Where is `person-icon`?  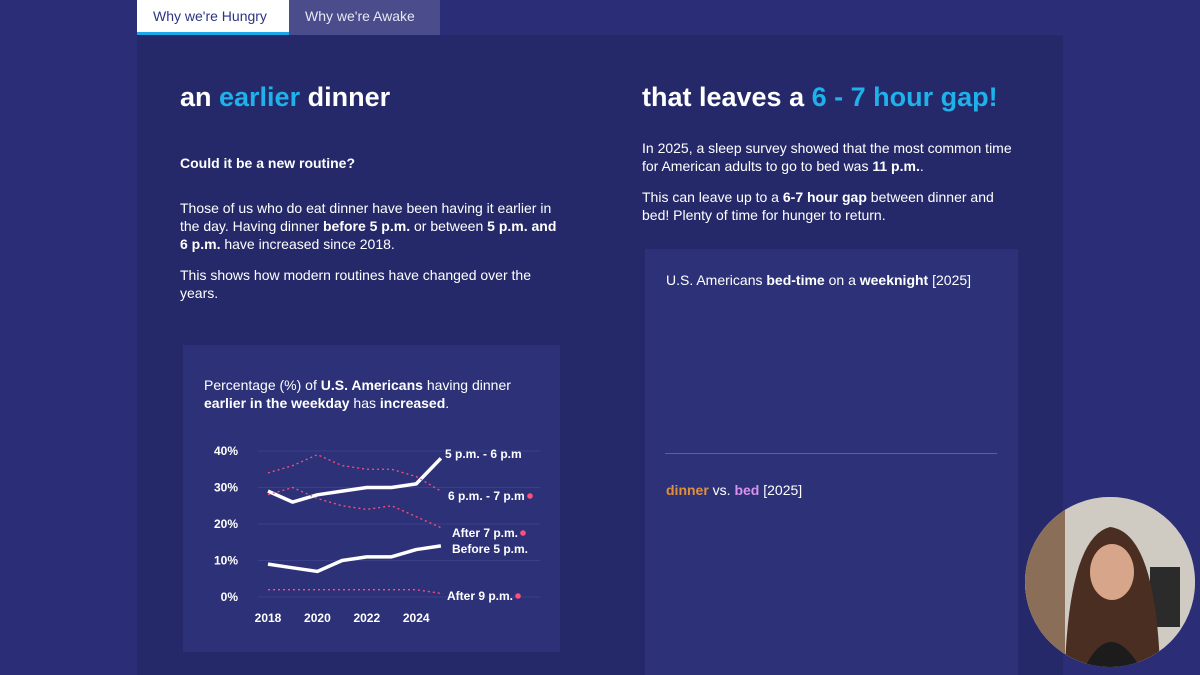
person-icon is located at coordinates (1110, 582).